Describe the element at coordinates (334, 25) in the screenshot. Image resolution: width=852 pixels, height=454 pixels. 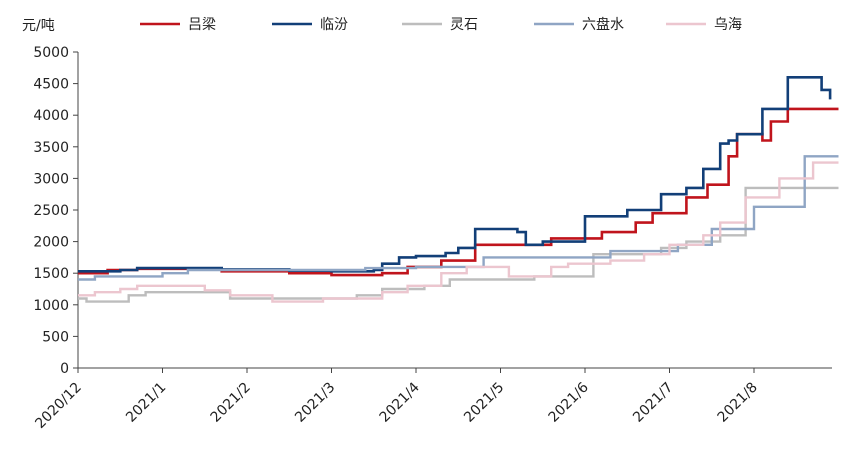
I see `legend-label: 临汾` at that location.